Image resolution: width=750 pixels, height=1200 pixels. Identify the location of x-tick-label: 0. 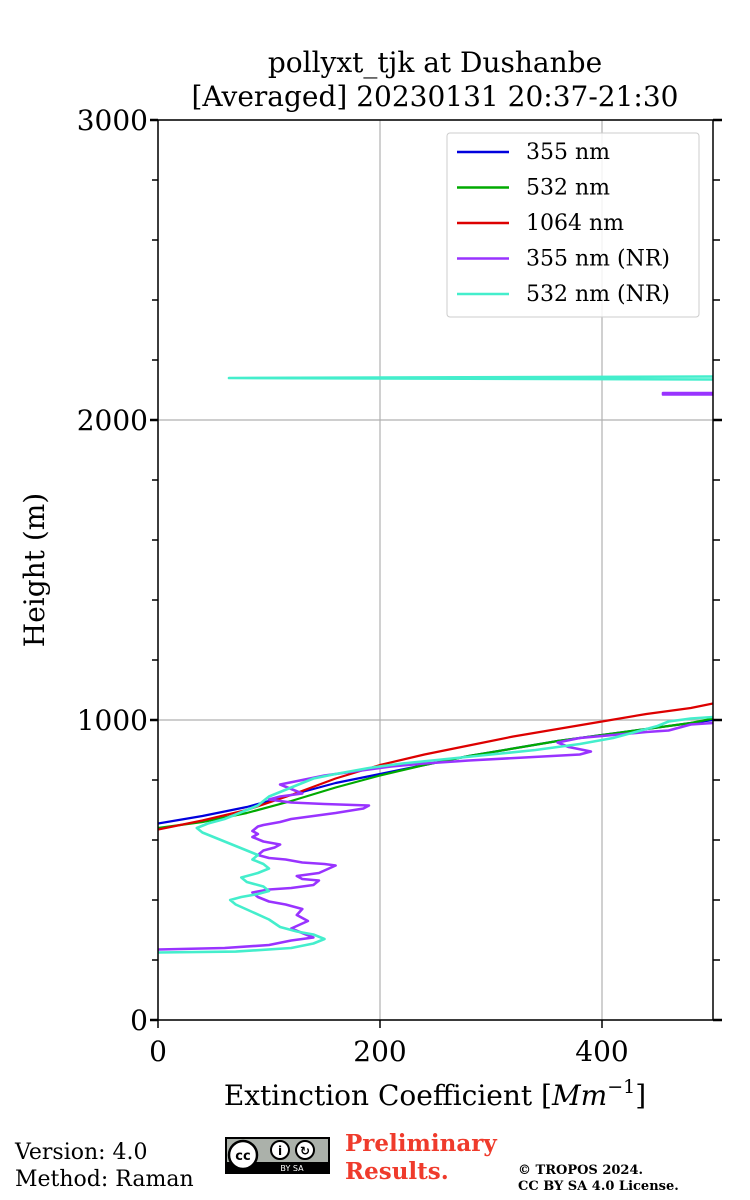
(158, 1051).